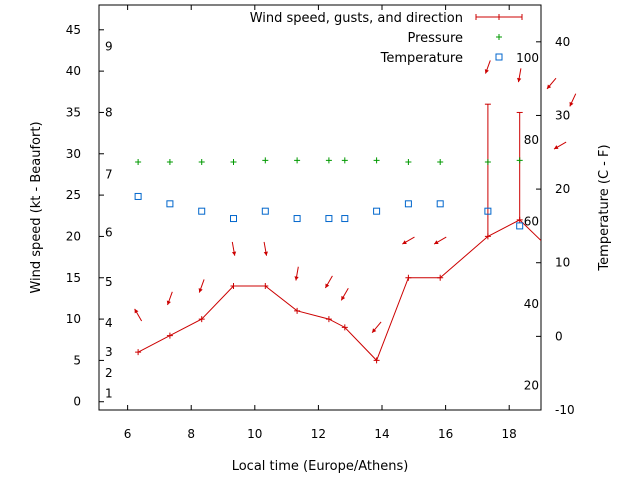 This screenshot has width=640, height=480. What do you see at coordinates (604, 207) in the screenshot?
I see `y2-axis-label: Temperature (C - F)` at bounding box center [604, 207].